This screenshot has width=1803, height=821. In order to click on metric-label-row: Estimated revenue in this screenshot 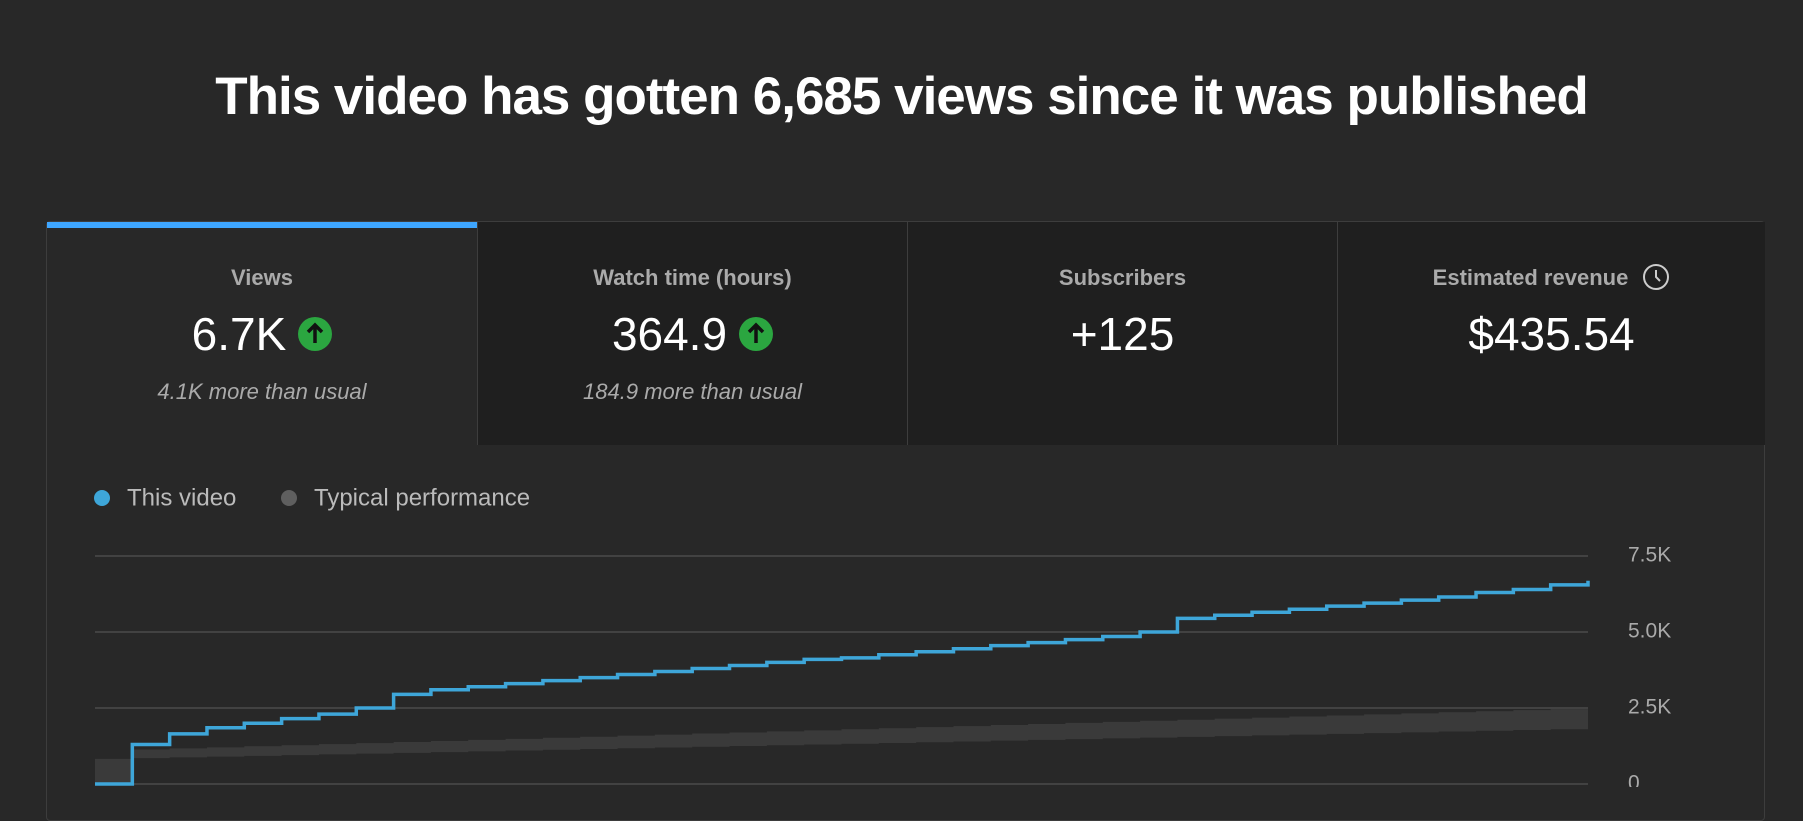, I will do `click(1551, 277)`.